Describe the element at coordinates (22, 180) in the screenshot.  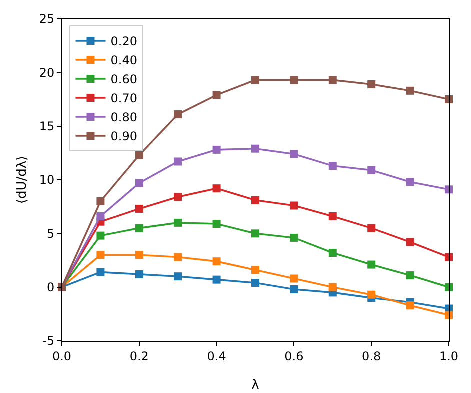
I see `y-axis-title: ⟨dU/dλ⟩` at that location.